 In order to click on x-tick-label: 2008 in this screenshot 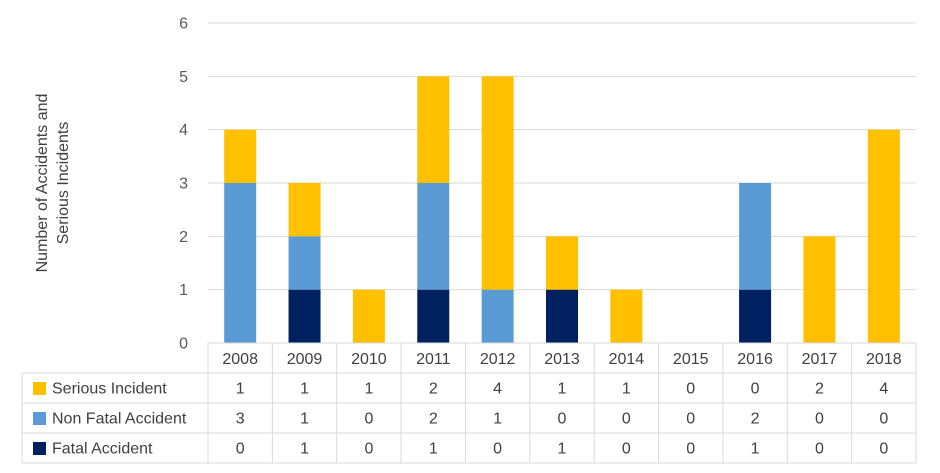, I will do `click(240, 359)`.